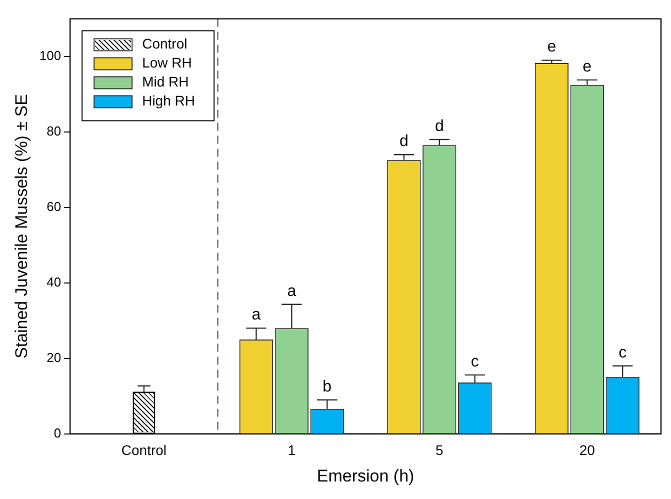 The width and height of the screenshot is (671, 499). What do you see at coordinates (54, 131) in the screenshot?
I see `y-tick-label: 80` at bounding box center [54, 131].